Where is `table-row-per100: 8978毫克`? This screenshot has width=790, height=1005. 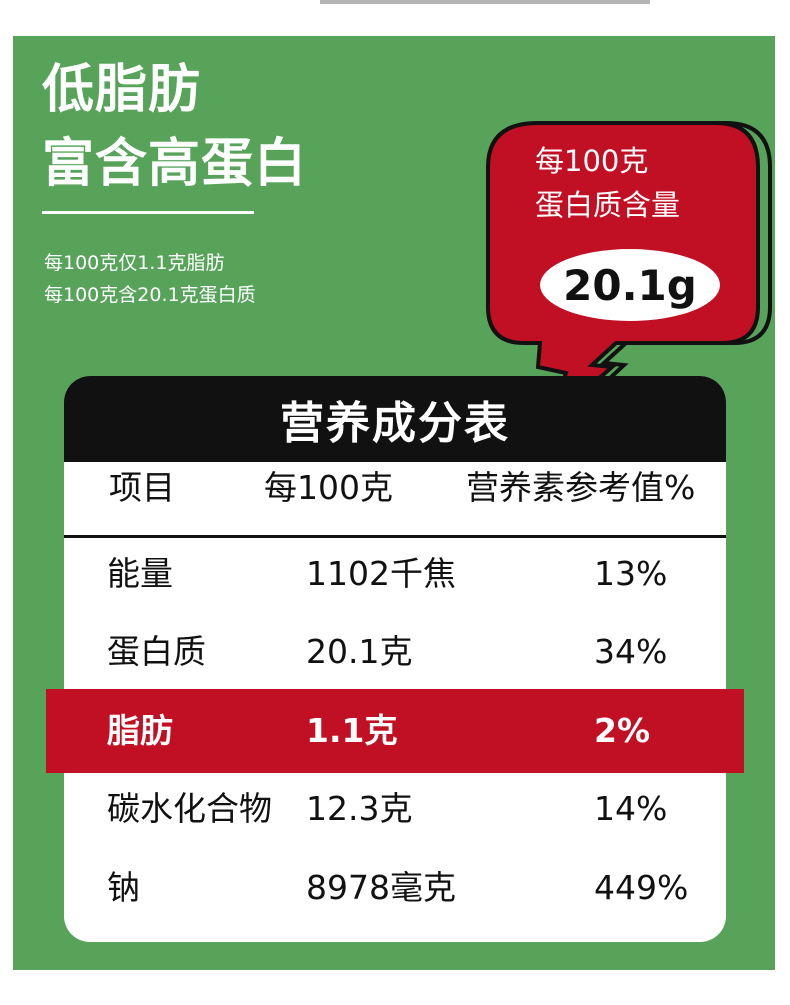
table-row-per100: 8978毫克 is located at coordinates (381, 887).